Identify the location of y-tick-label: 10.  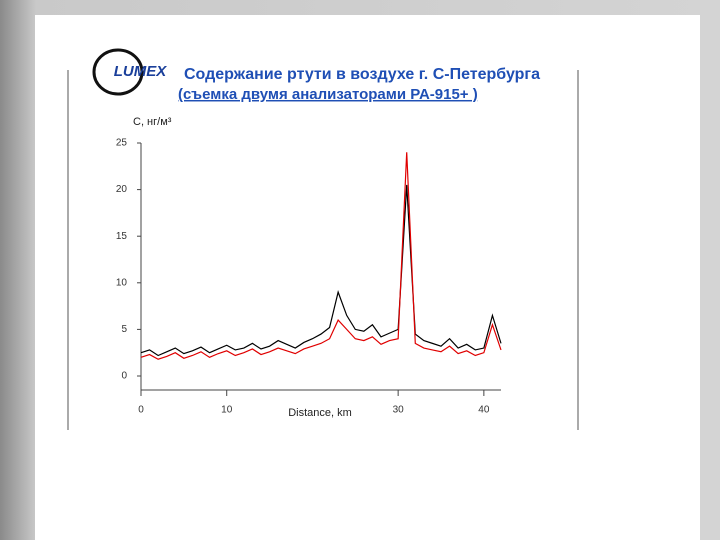
(122, 282).